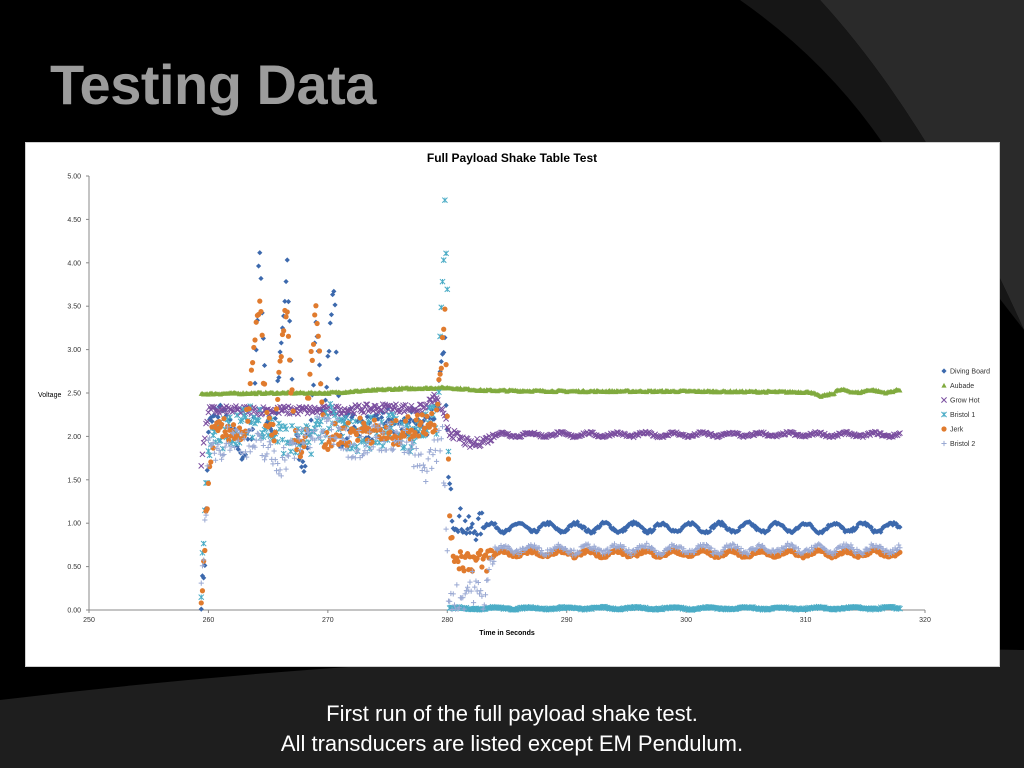 The width and height of the screenshot is (1024, 768). Describe the element at coordinates (925, 620) in the screenshot. I see `x-tick-label: 320` at that location.